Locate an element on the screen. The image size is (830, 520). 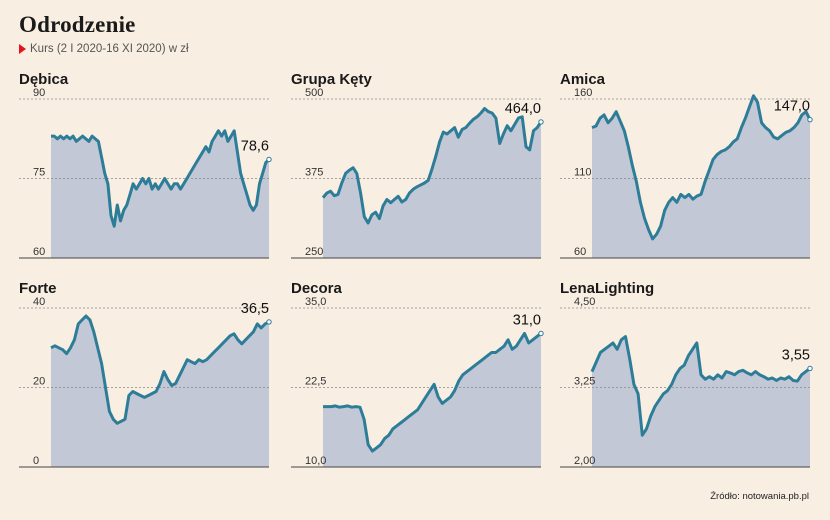
last-value-label: 147,0 is located at coordinates (792, 107).